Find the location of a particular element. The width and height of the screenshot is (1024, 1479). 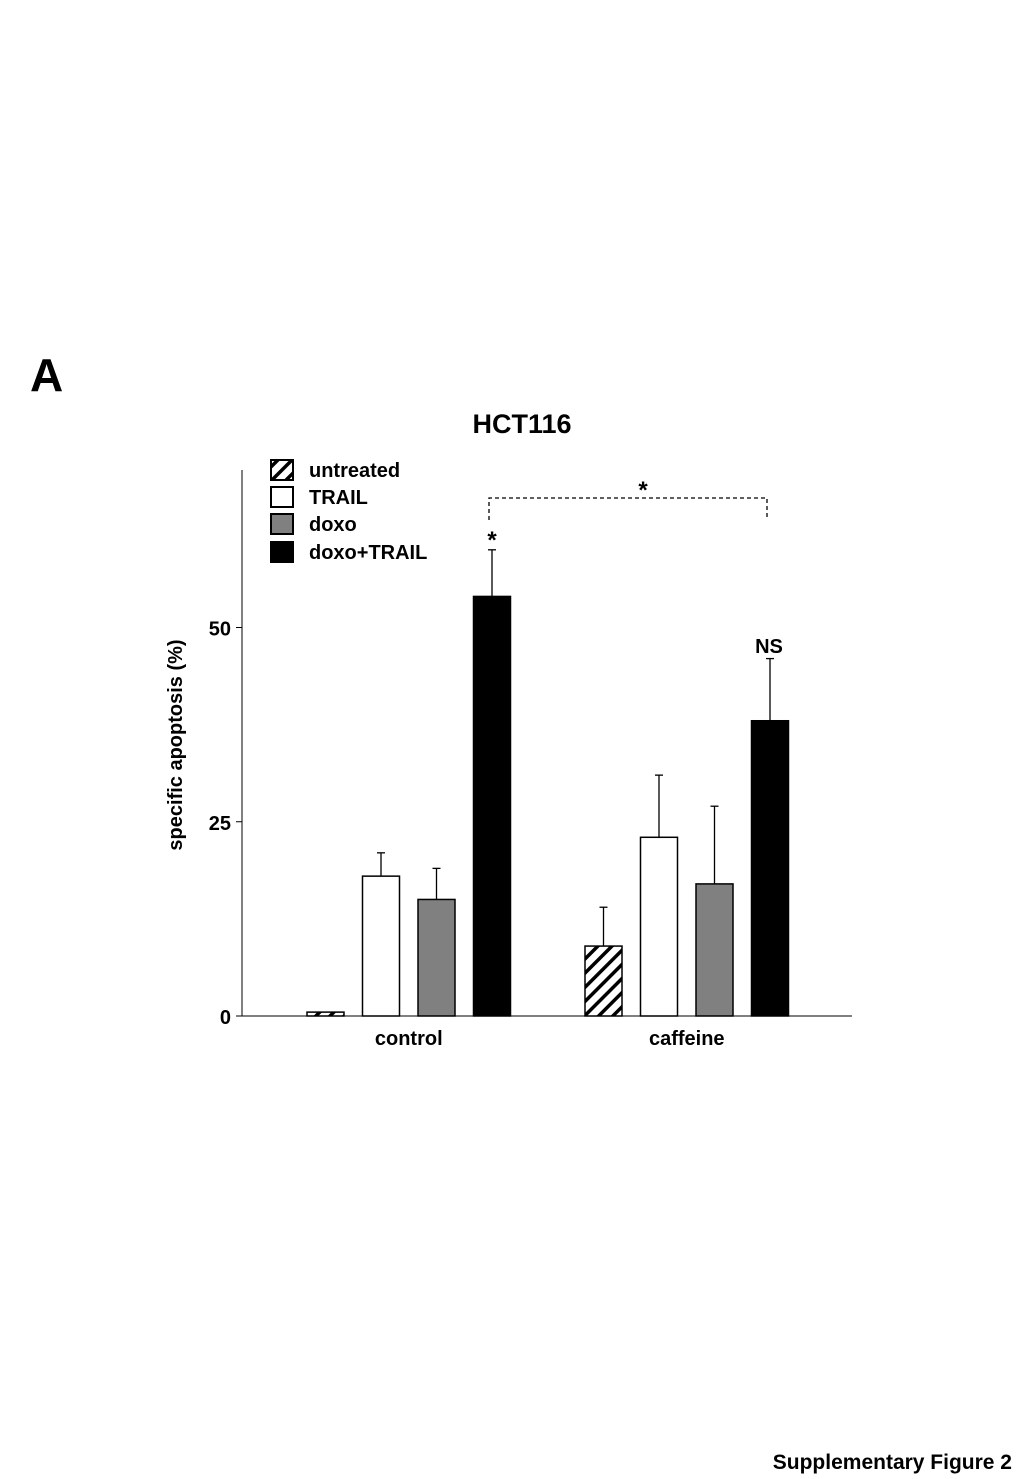

error-bar-caffeine-doxo is located at coordinates (714, 844).